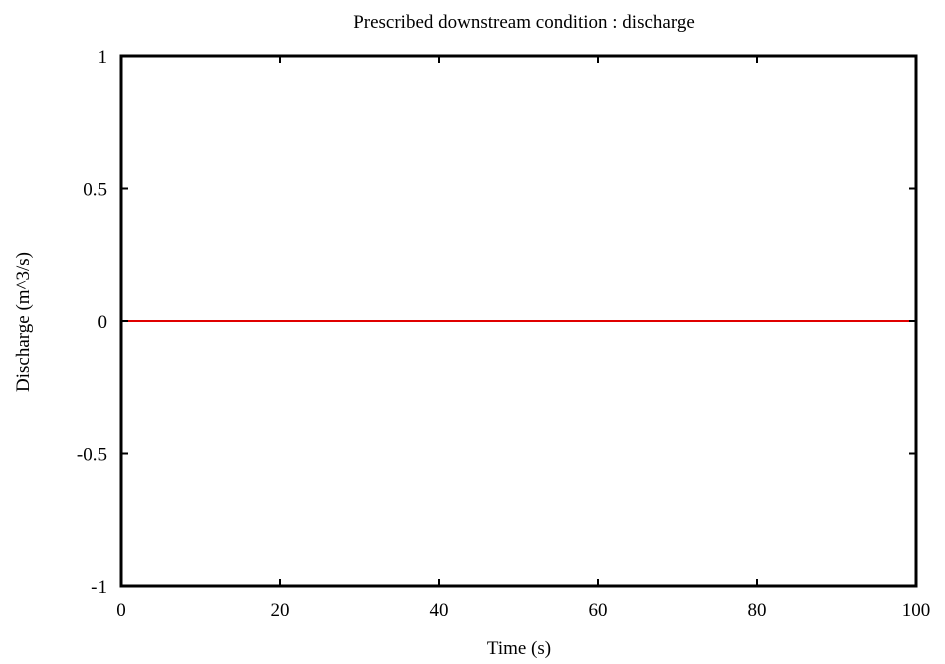 The width and height of the screenshot is (945, 664). Describe the element at coordinates (103, 57) in the screenshot. I see `y-tick-label: 1` at that location.